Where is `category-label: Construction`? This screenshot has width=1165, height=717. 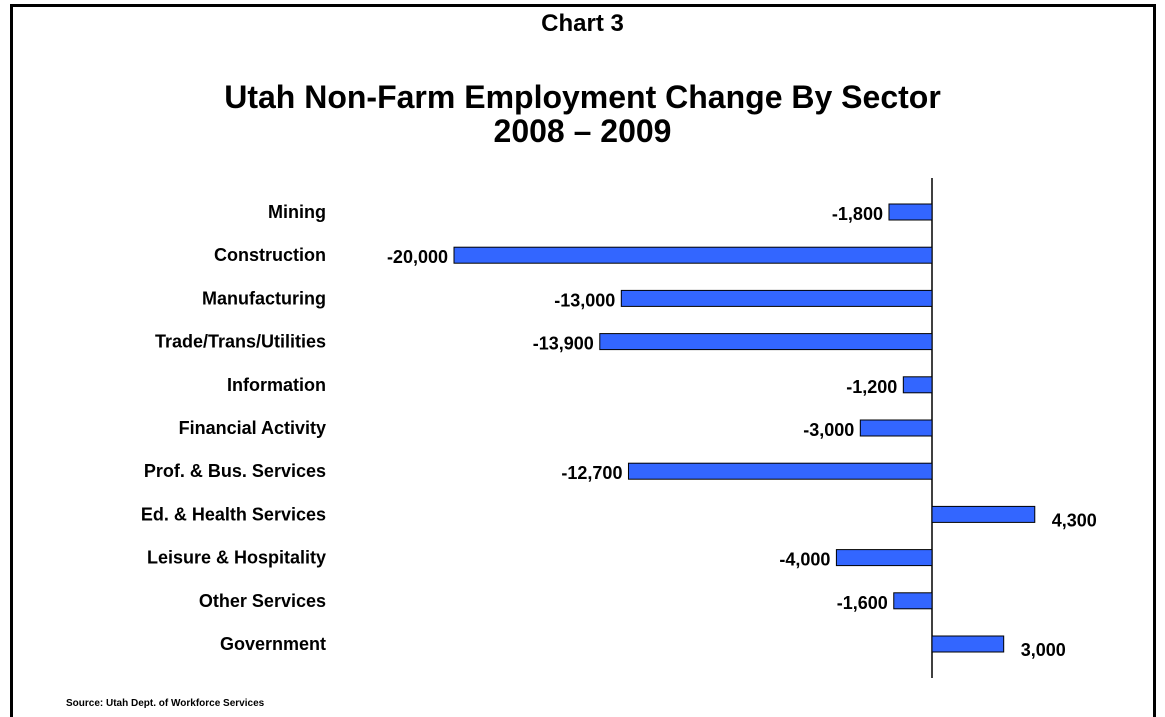
category-label: Construction is located at coordinates (270, 255).